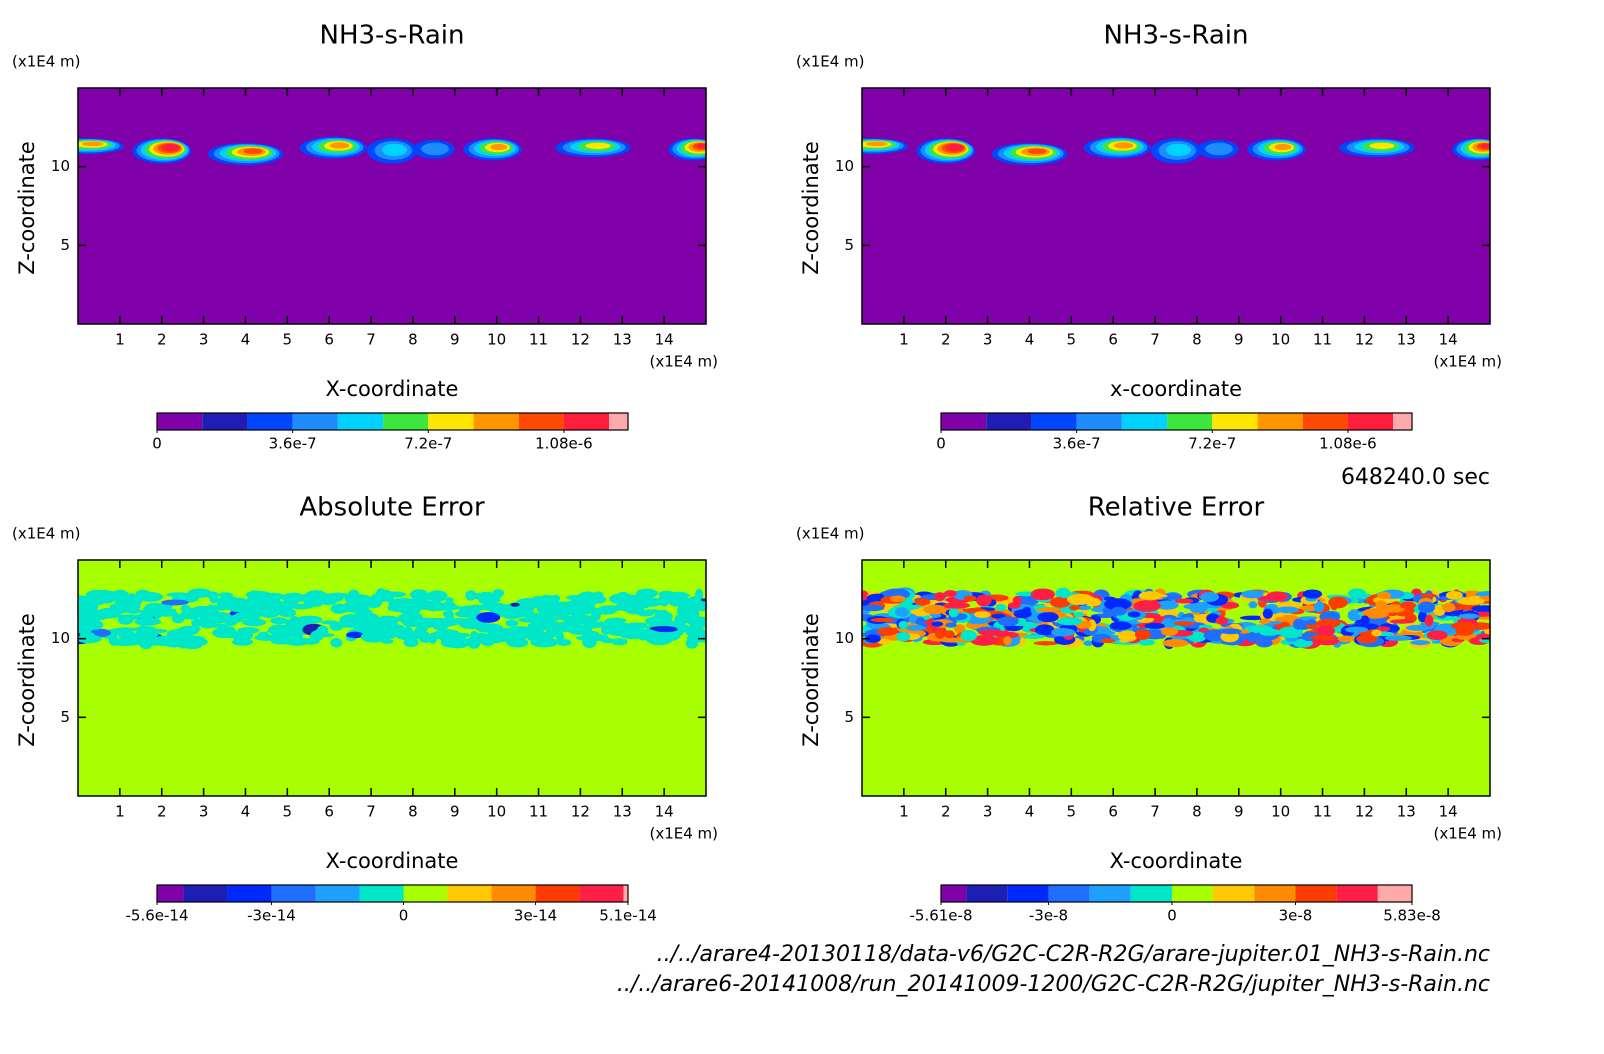  I want to click on colorbar-label: 5.83e-8, so click(1412, 916).